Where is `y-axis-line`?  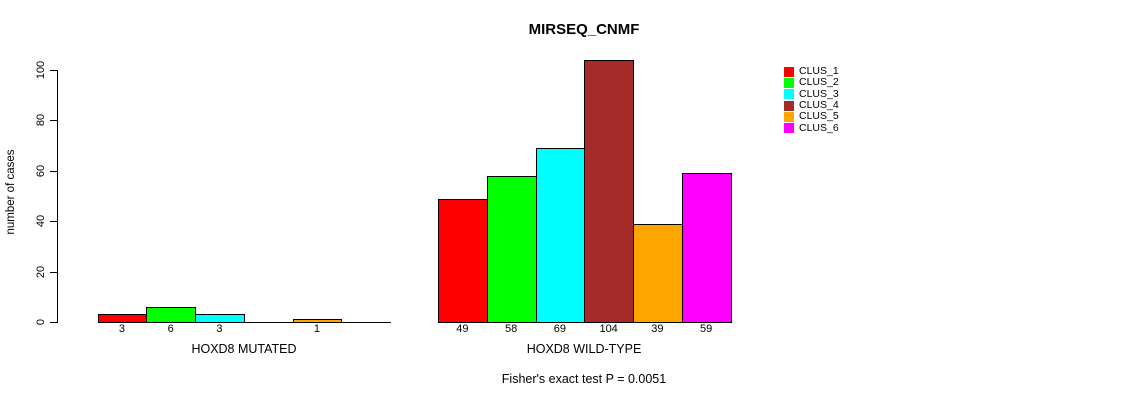 y-axis-line is located at coordinates (57, 196).